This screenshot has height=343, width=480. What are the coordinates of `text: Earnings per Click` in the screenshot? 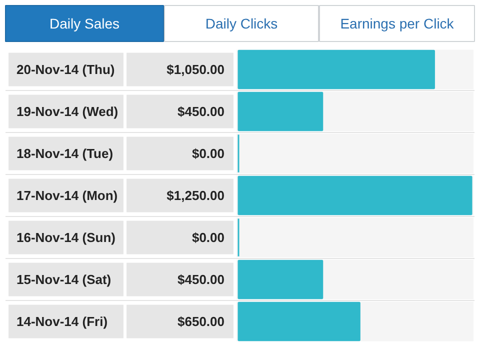 It's located at (397, 24).